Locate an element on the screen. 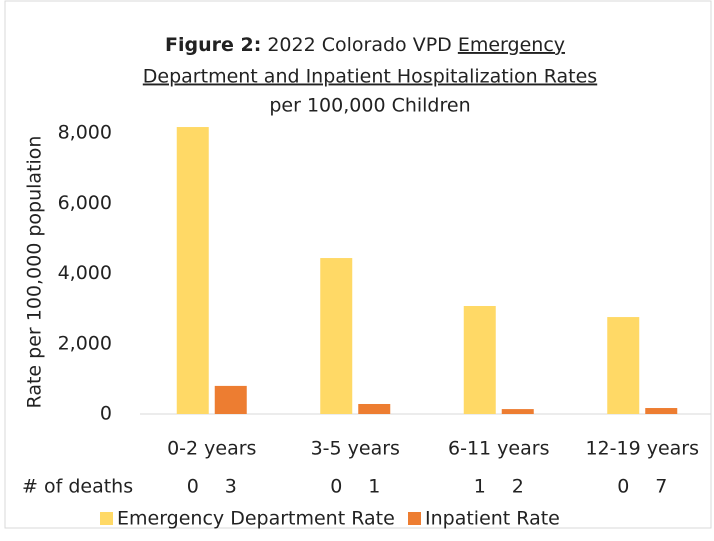  deaths-count: 2 is located at coordinates (518, 487).